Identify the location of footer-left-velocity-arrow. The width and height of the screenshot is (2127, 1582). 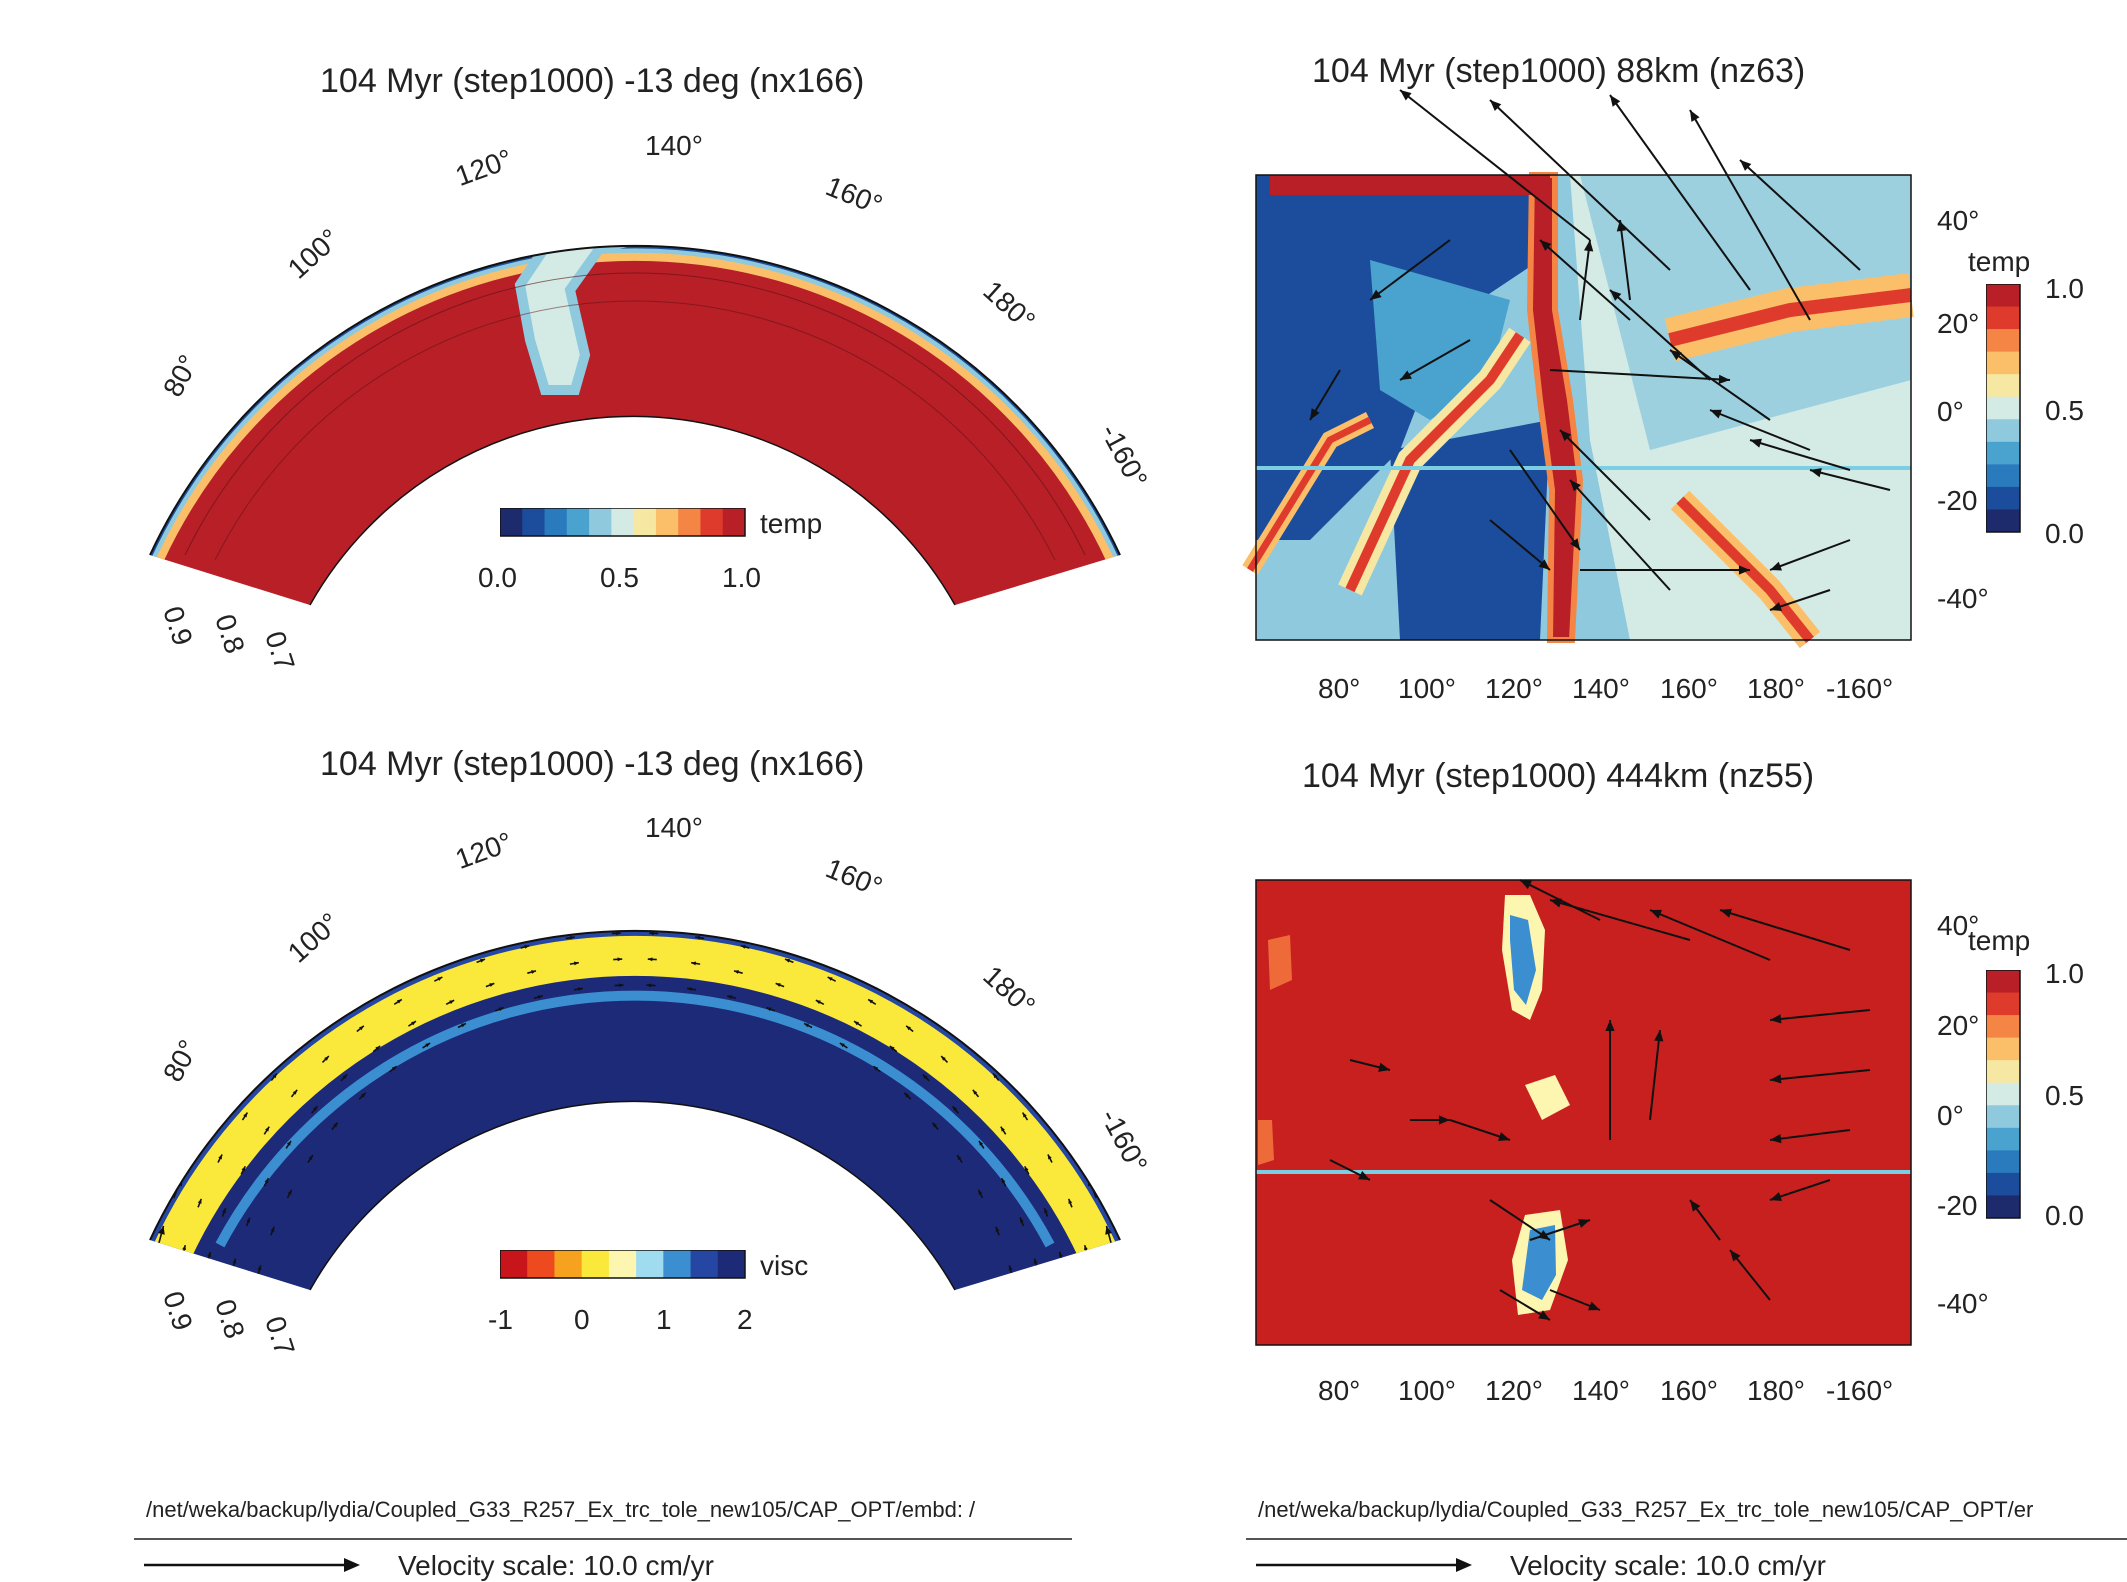
(254, 1566).